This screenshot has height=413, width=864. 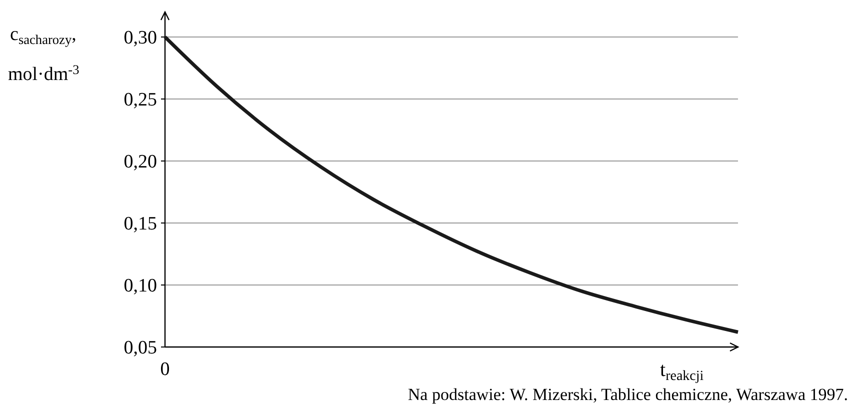 What do you see at coordinates (140, 38) in the screenshot?
I see `y-tick-label: 0,30` at bounding box center [140, 38].